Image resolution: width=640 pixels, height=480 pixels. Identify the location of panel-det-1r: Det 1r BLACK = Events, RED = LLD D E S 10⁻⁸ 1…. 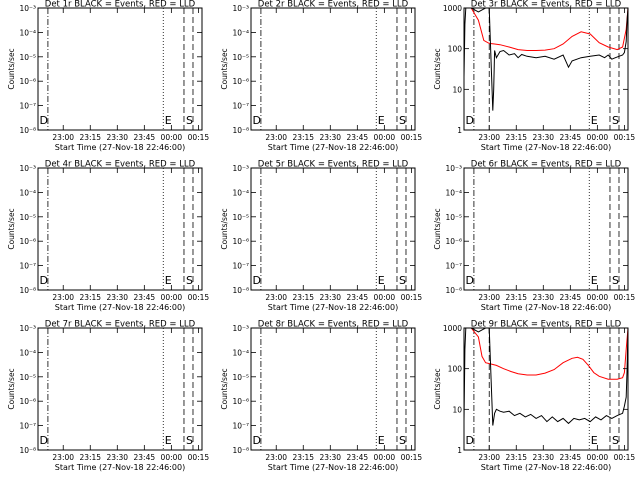
(108, 76).